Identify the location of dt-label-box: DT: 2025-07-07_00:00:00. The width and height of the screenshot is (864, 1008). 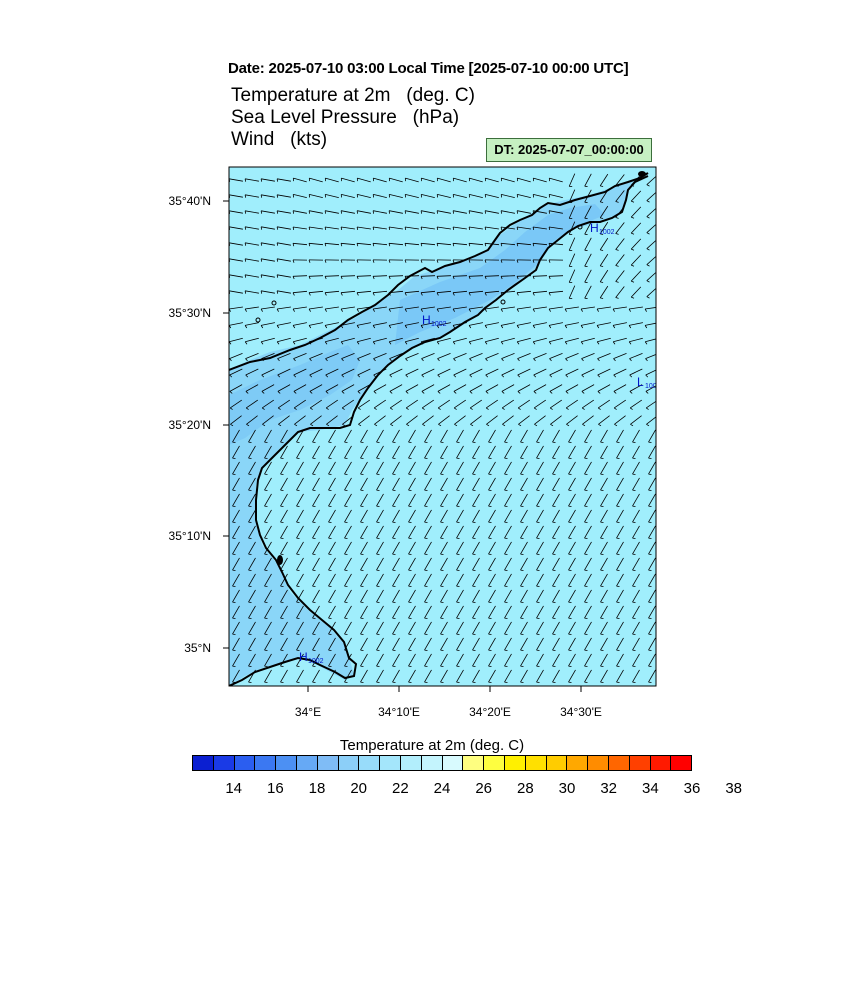
(569, 150).